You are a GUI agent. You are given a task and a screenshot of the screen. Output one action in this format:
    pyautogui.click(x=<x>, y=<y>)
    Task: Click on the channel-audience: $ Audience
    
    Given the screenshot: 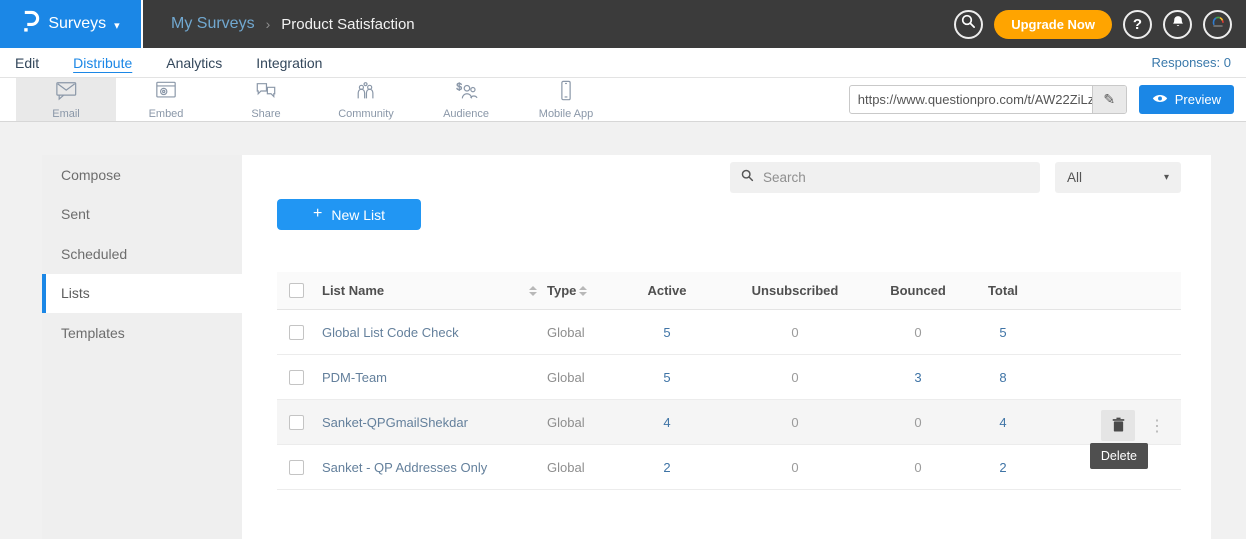 What is the action you would take?
    pyautogui.click(x=466, y=99)
    